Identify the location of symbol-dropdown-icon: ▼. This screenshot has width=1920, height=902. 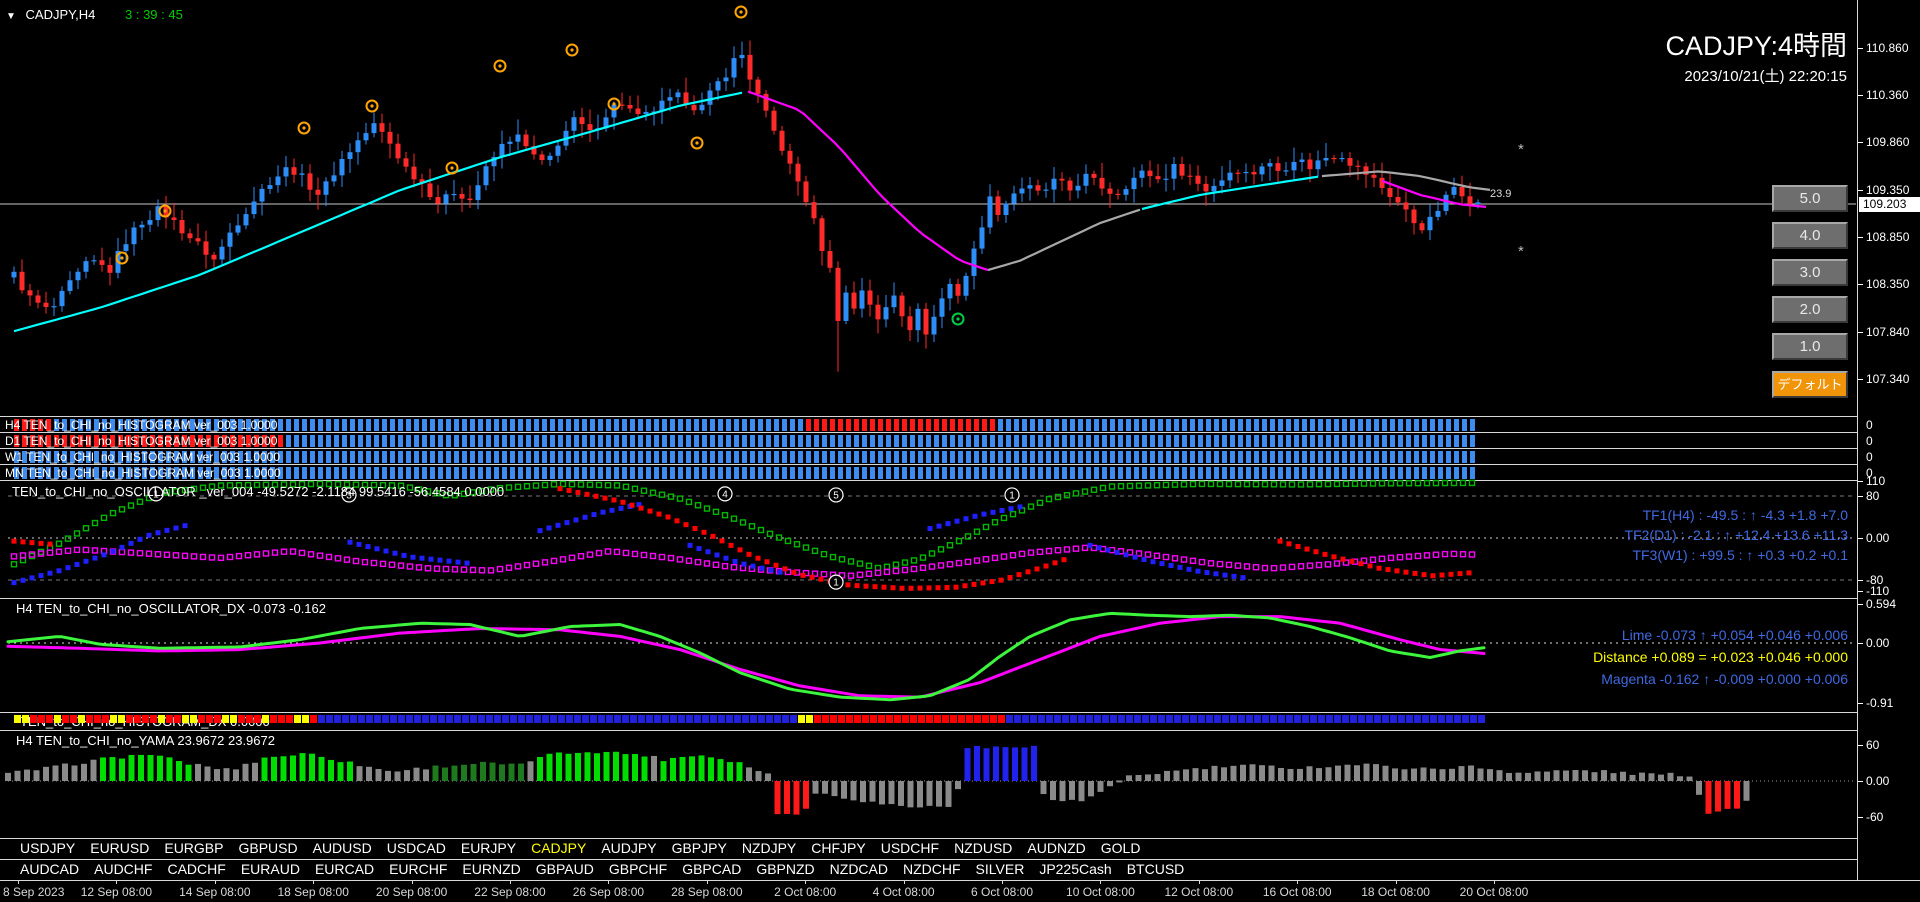
(11, 16).